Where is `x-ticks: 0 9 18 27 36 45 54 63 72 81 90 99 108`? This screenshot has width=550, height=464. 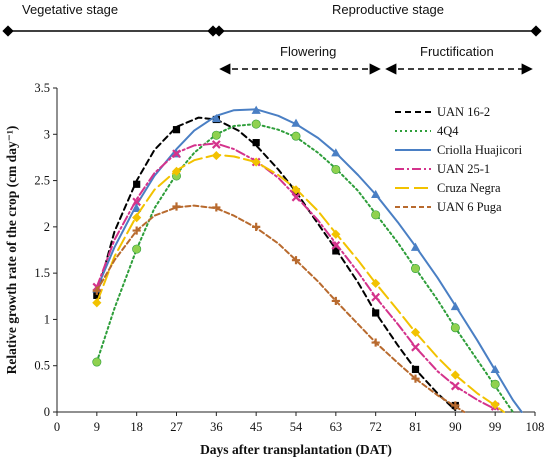 x-ticks: 0 9 18 27 36 45 54 63 72 81 90 99 108 is located at coordinates (299, 423).